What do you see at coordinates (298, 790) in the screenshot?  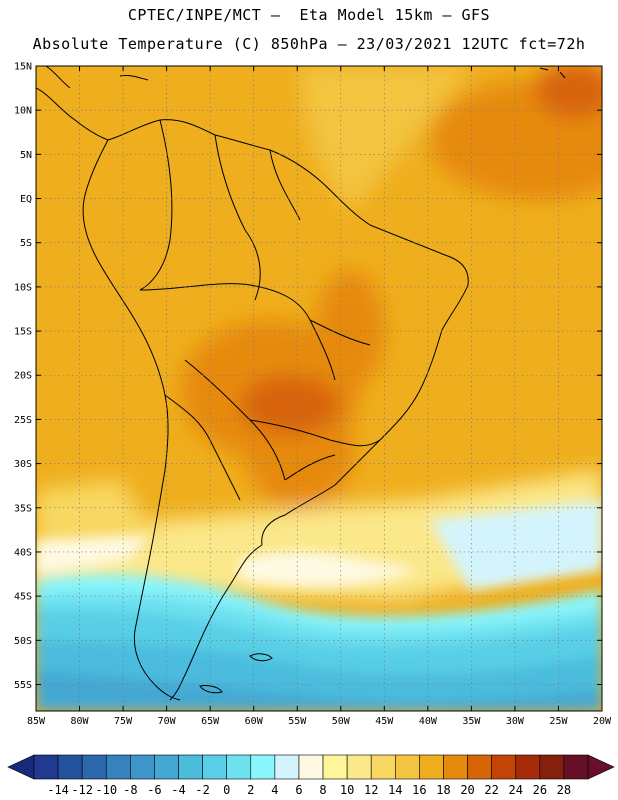 I see `colorbar-tick-label: 6` at bounding box center [298, 790].